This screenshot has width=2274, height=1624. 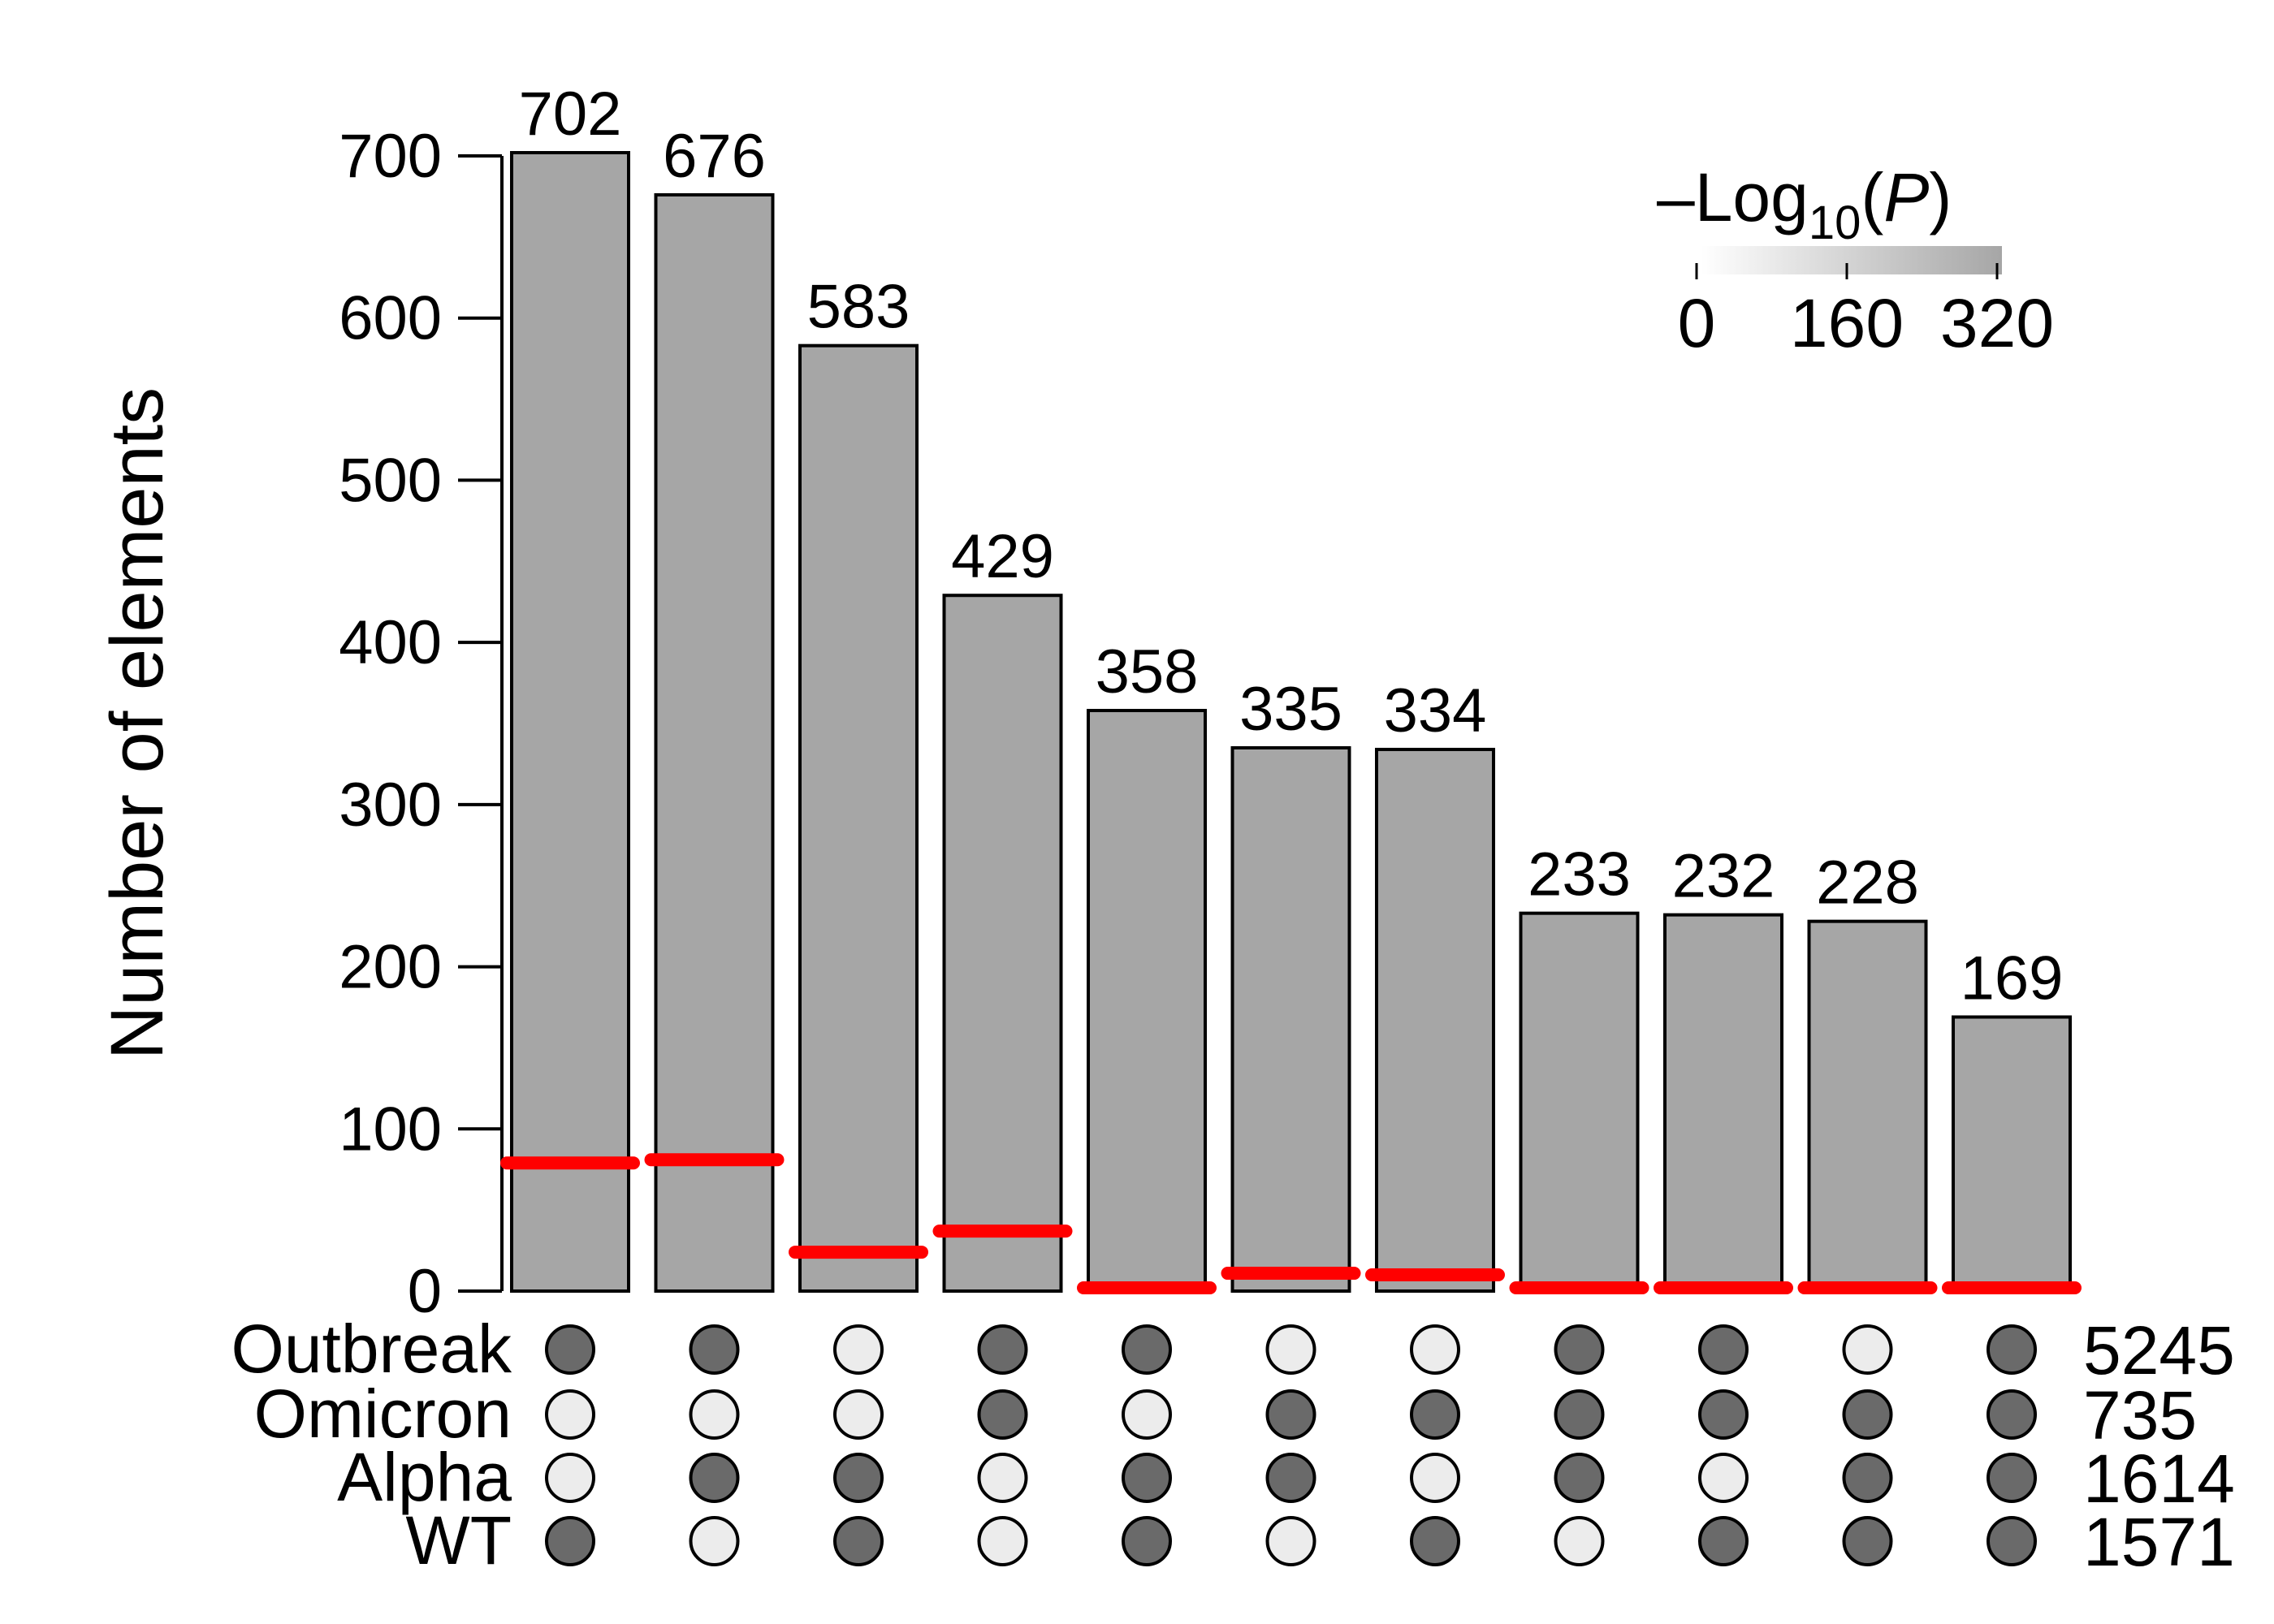 What do you see at coordinates (391, 481) in the screenshot?
I see `y-tick-label: 500` at bounding box center [391, 481].